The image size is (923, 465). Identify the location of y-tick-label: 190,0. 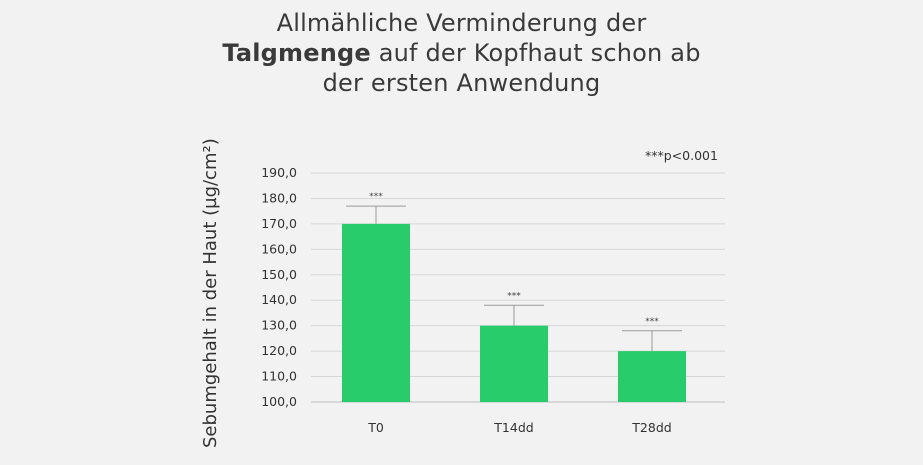
(279, 172).